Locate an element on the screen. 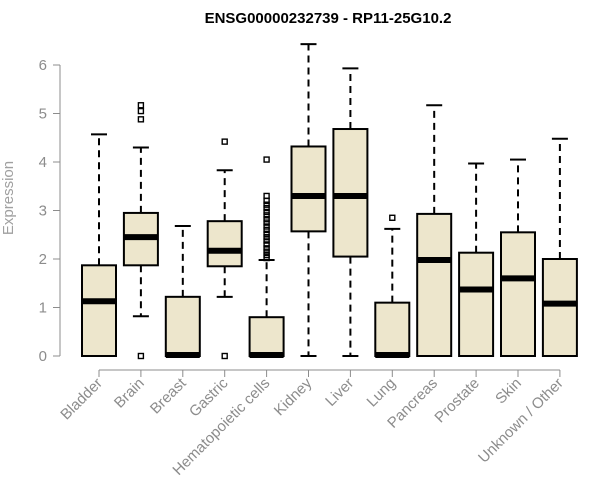  y-tick-label: 4 is located at coordinates (43, 162).